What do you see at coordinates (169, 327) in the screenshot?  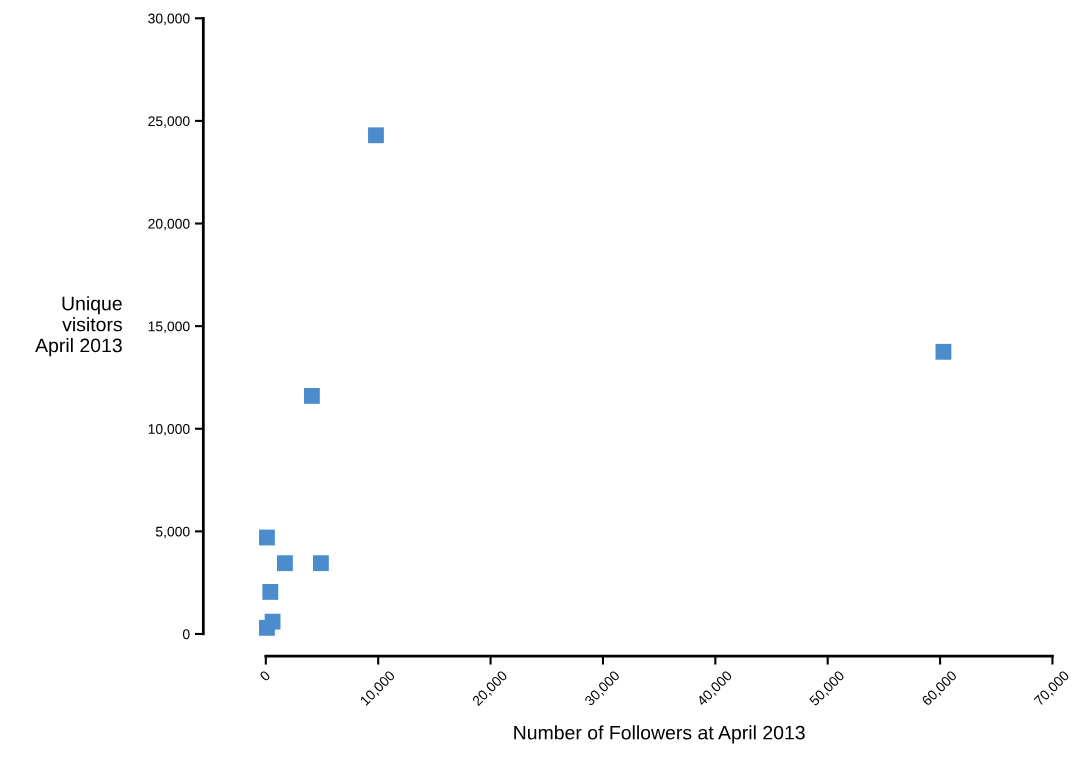 I see `y-tick-label: 15,000` at bounding box center [169, 327].